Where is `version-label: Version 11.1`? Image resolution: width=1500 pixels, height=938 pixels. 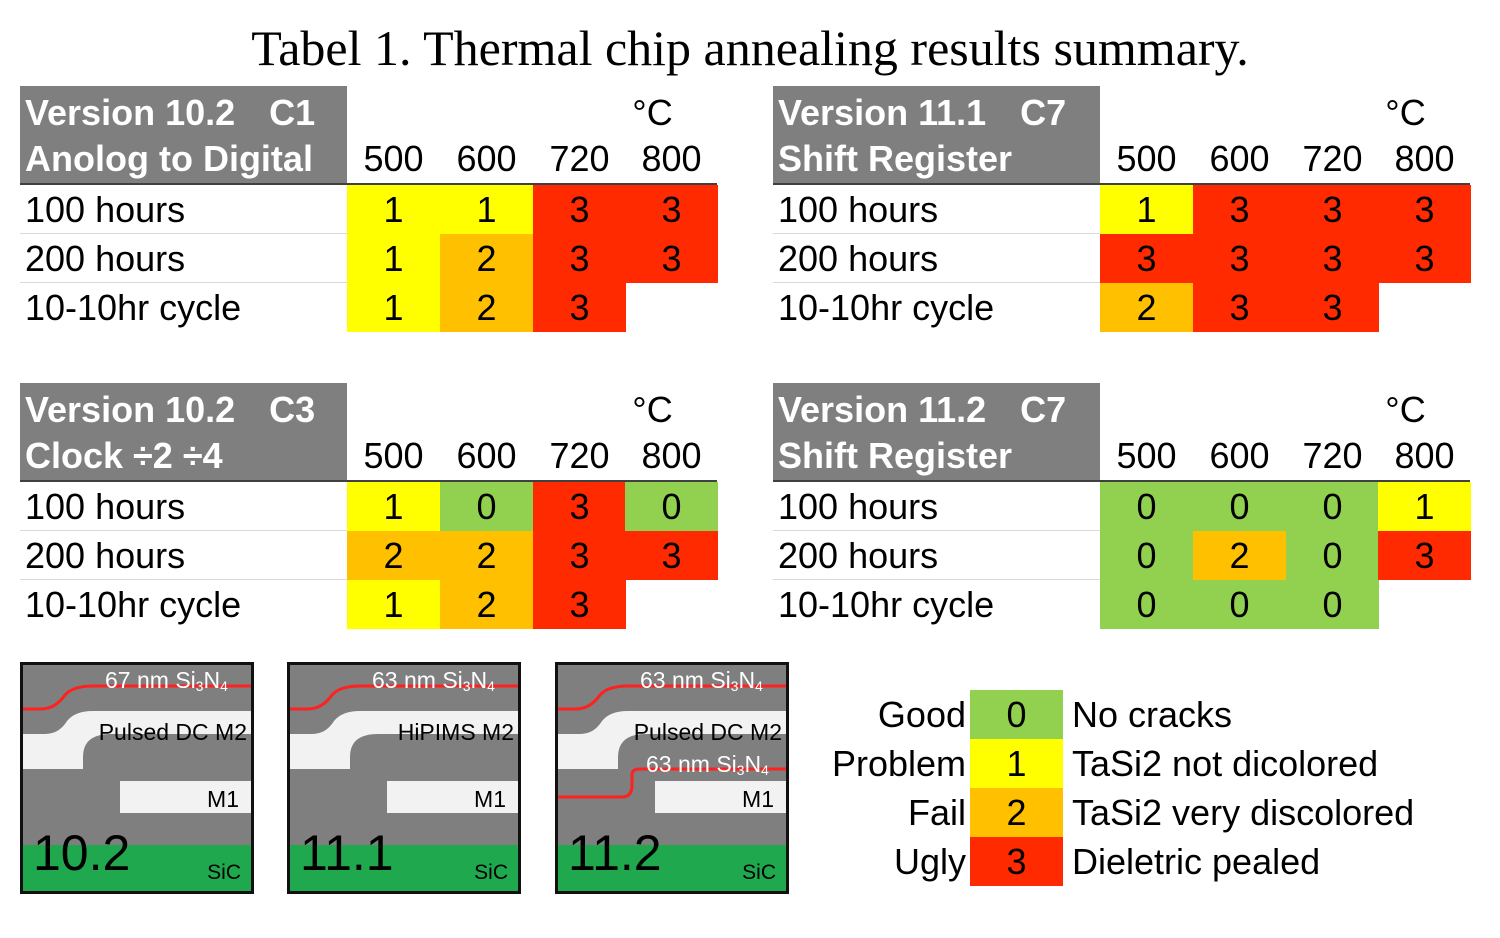 version-label: Version 11.1 is located at coordinates (882, 112).